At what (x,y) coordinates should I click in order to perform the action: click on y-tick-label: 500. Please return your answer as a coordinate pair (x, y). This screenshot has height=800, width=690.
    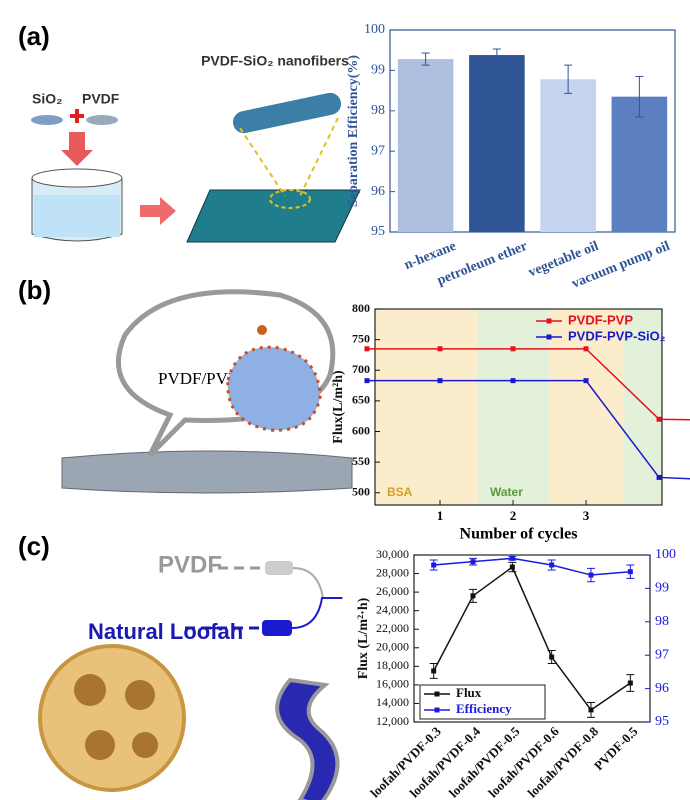
    Looking at the image, I should click on (361, 492).